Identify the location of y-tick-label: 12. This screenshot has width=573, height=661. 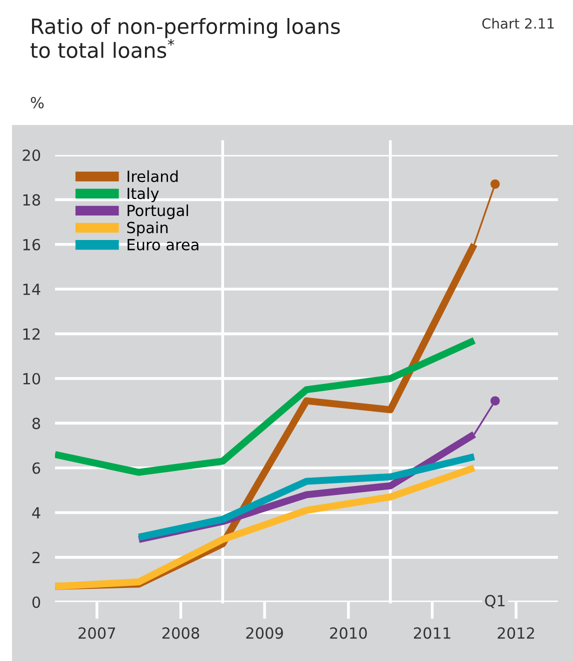
(31, 334).